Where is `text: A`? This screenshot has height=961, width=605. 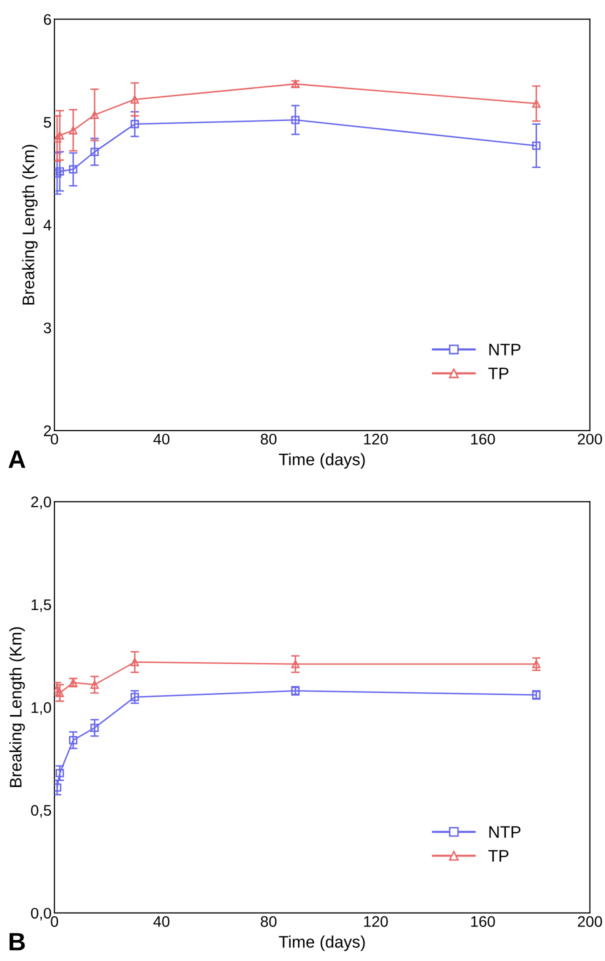 text: A is located at coordinates (17, 459).